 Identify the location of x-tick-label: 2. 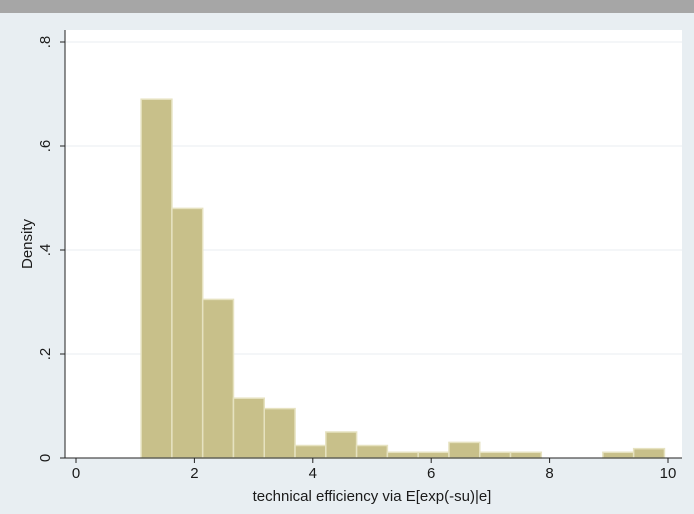
(194, 473).